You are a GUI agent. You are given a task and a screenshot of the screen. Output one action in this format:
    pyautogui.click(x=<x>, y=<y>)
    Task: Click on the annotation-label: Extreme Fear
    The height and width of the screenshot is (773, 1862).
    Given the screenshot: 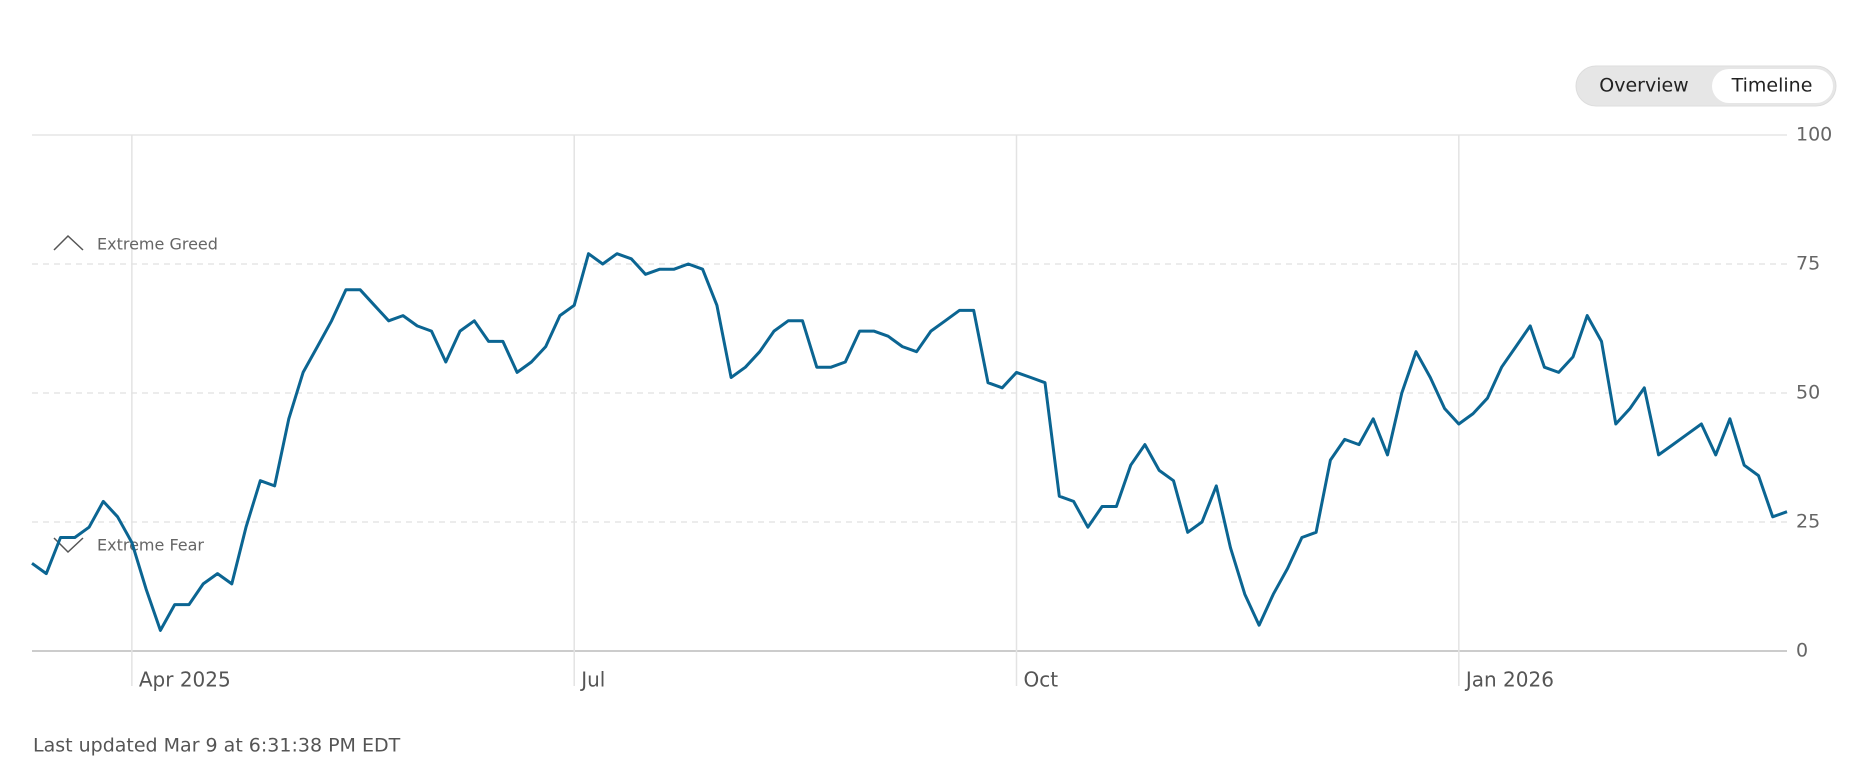 What is the action you would take?
    pyautogui.click(x=150, y=545)
    